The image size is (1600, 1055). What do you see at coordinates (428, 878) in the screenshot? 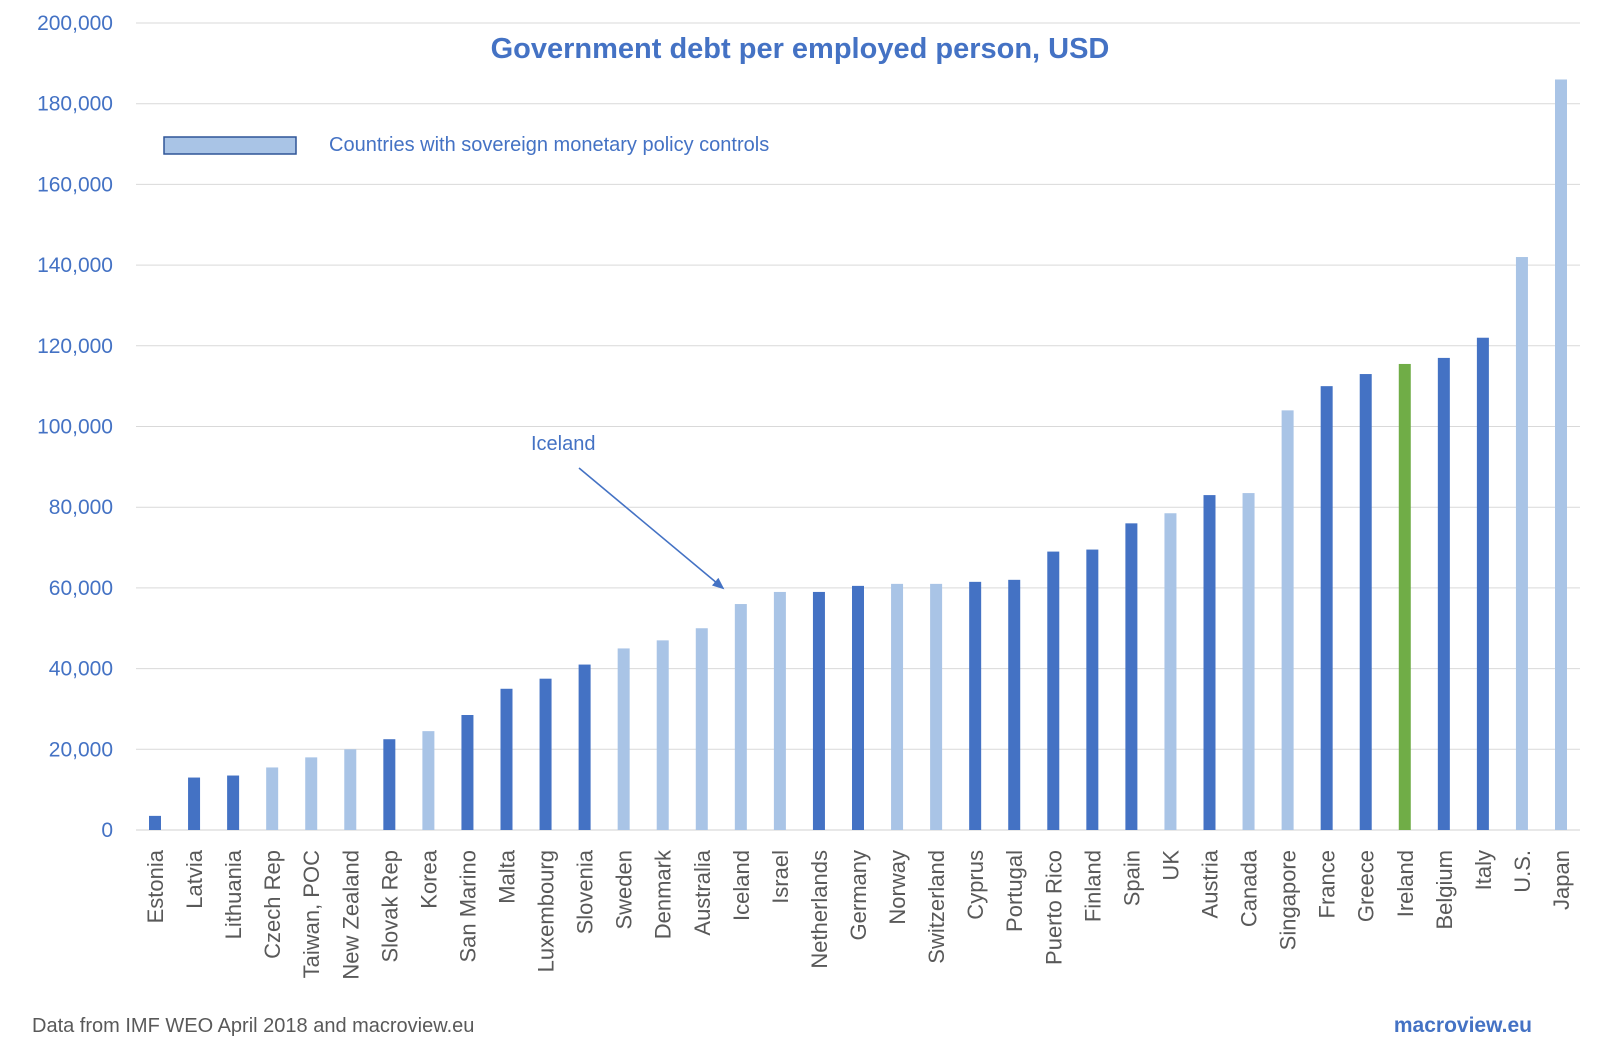
I see `x-category-label: Korea` at bounding box center [428, 878].